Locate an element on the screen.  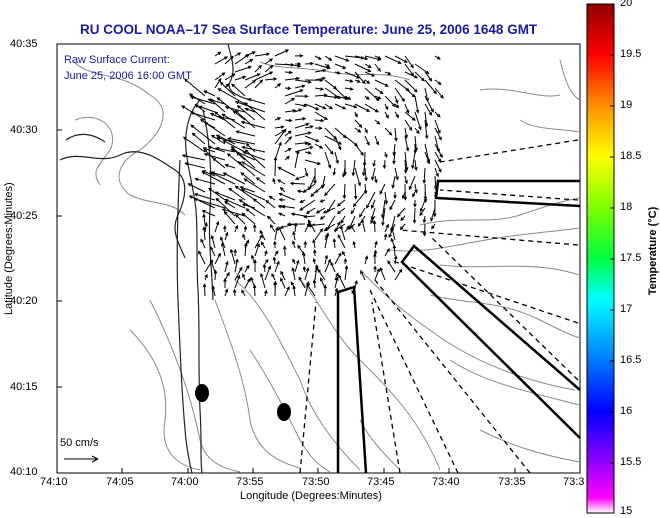
x-tick: 74:10 is located at coordinates (54, 482).